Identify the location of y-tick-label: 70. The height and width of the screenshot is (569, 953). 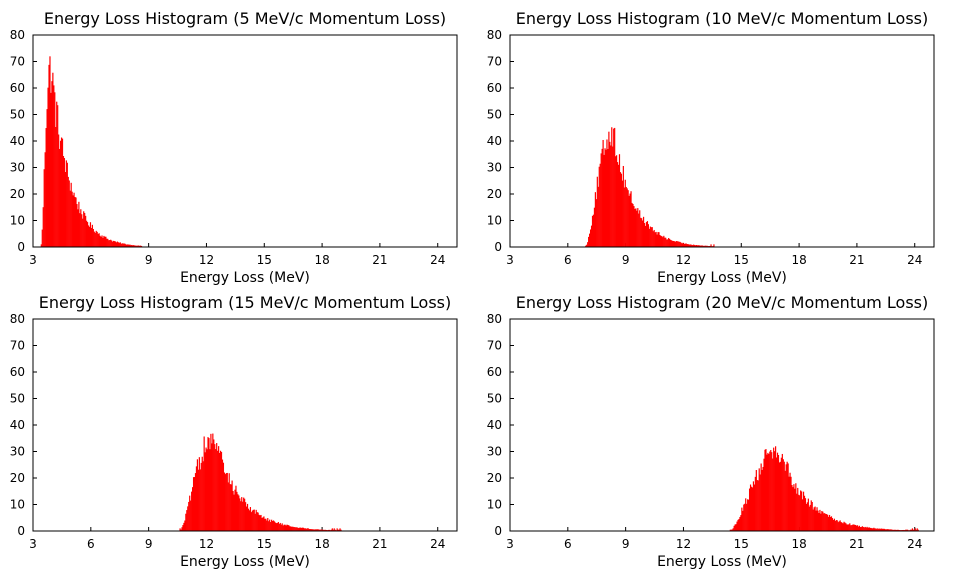
(17, 62).